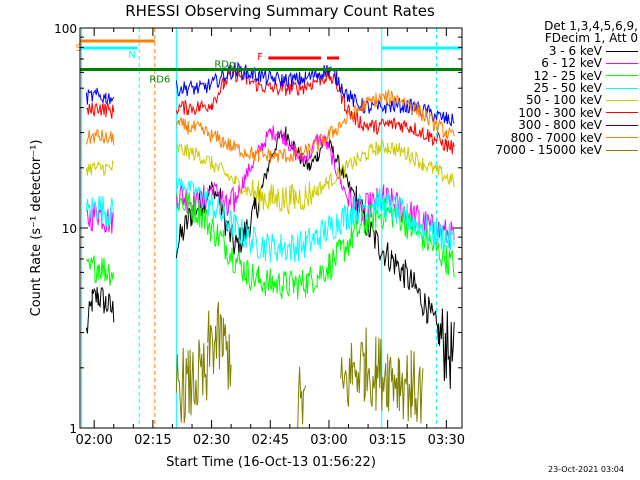 The width and height of the screenshot is (640, 480). Describe the element at coordinates (260, 57) in the screenshot. I see `flag-label-2: F` at that location.